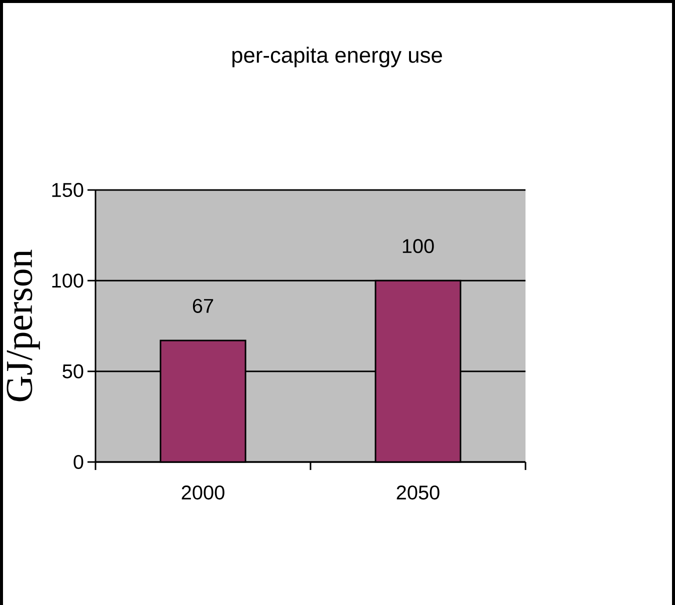 Image resolution: width=675 pixels, height=605 pixels. What do you see at coordinates (73, 371) in the screenshot?
I see `y-tick-label: 50` at bounding box center [73, 371].